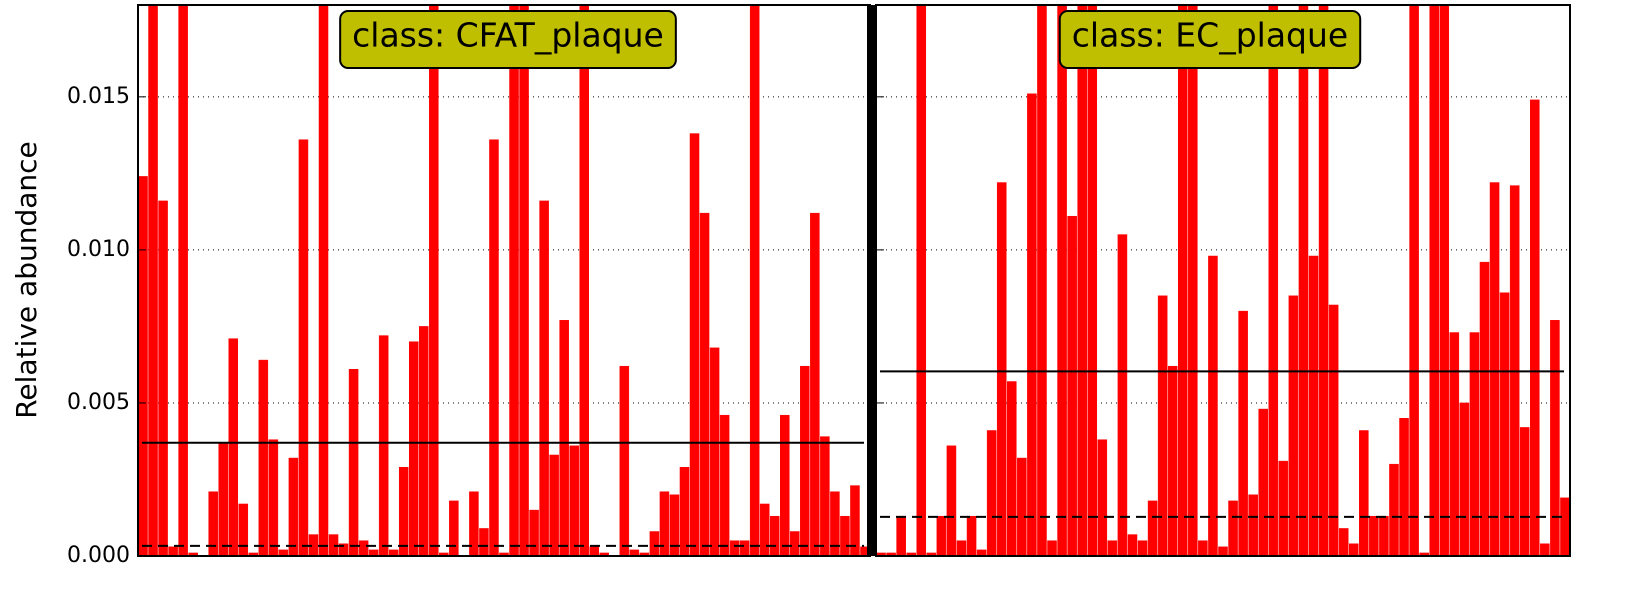 The height and width of the screenshot is (593, 1633). I want to click on y-tick-label: 0.005, so click(98, 402).